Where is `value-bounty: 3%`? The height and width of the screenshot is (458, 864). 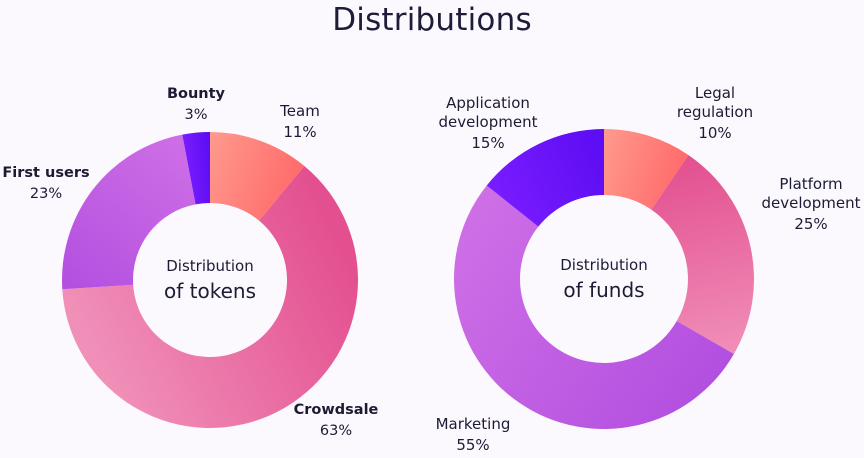
value-bounty: 3% is located at coordinates (195, 115).